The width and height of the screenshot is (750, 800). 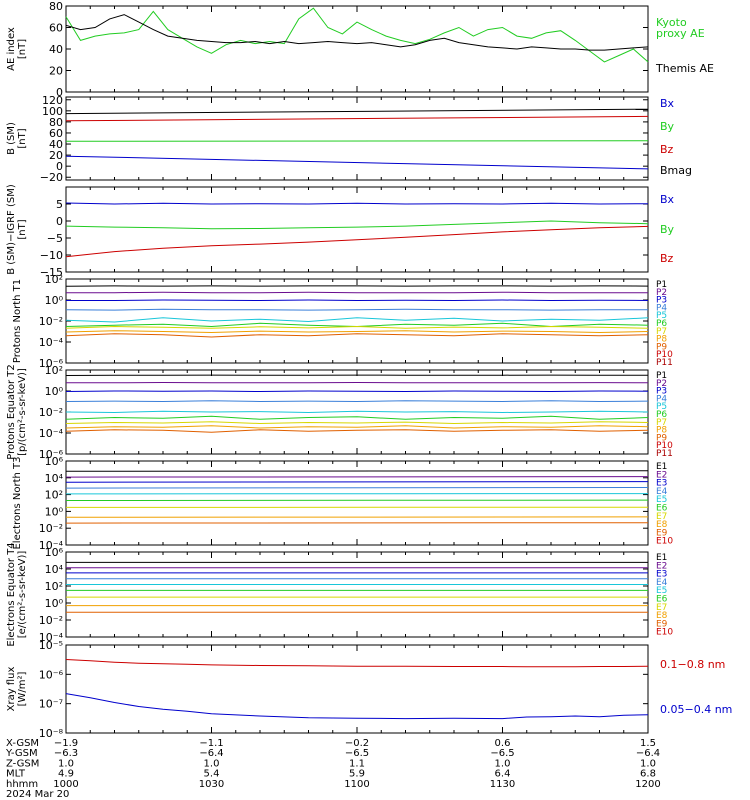 What do you see at coordinates (65, 784) in the screenshot?
I see `axis-value: 1000` at bounding box center [65, 784].